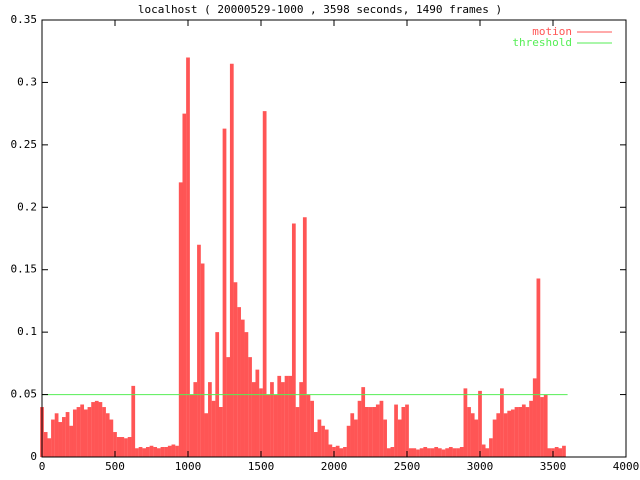 Image resolution: width=640 pixels, height=480 pixels. Describe the element at coordinates (27, 81) in the screenshot. I see `y-tick-label: 0.3` at that location.